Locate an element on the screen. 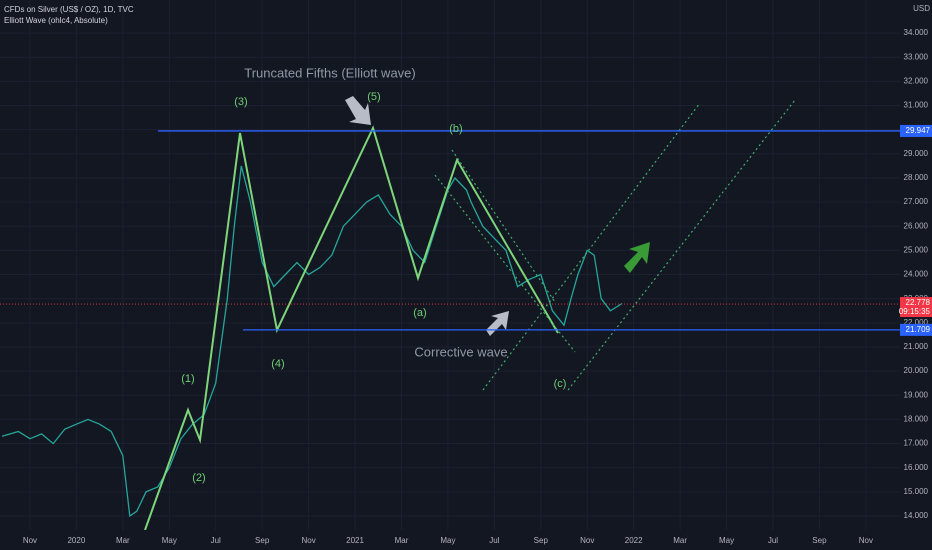 Image resolution: width=932 pixels, height=550 pixels. y-tick-label: 28.000 is located at coordinates (916, 177).